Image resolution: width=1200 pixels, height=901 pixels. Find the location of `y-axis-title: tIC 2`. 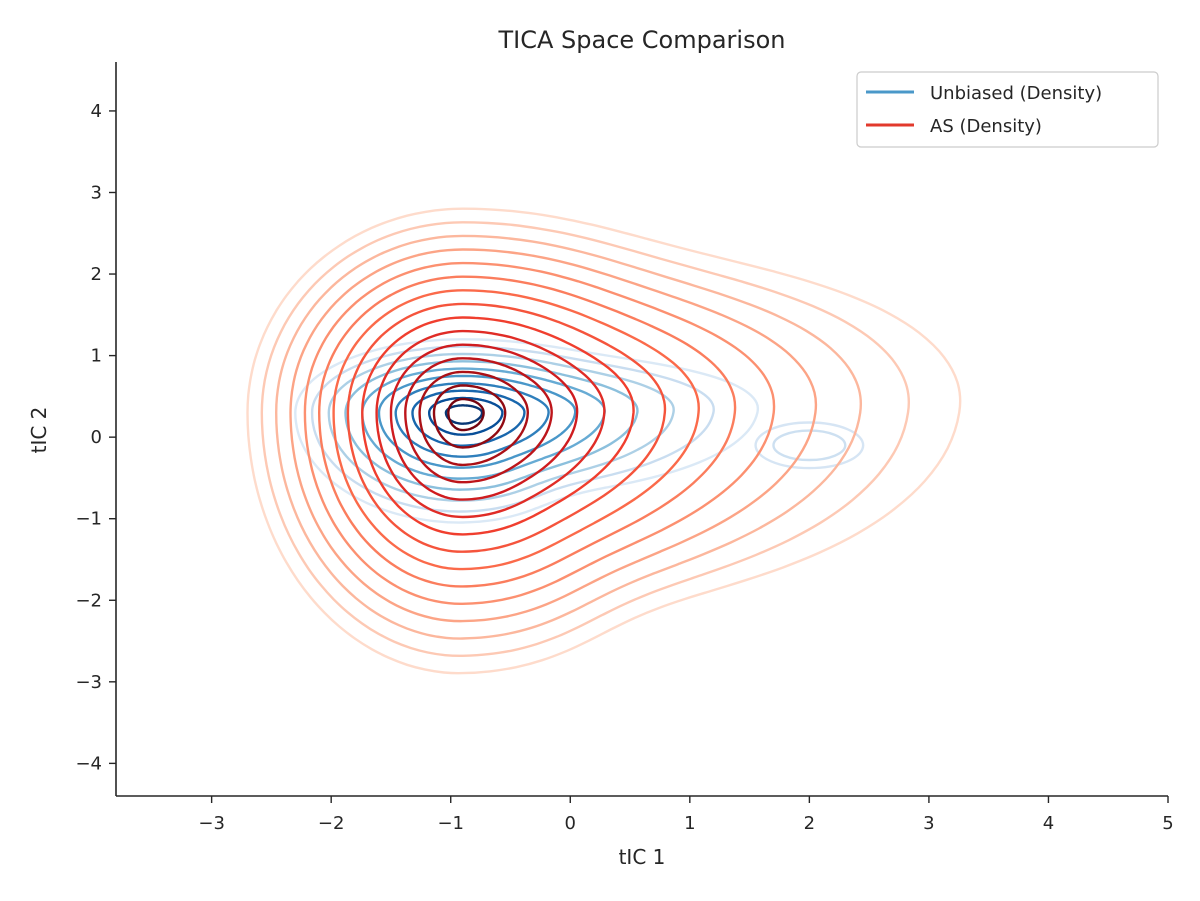

y-axis-title: tIC 2 is located at coordinates (39, 430).